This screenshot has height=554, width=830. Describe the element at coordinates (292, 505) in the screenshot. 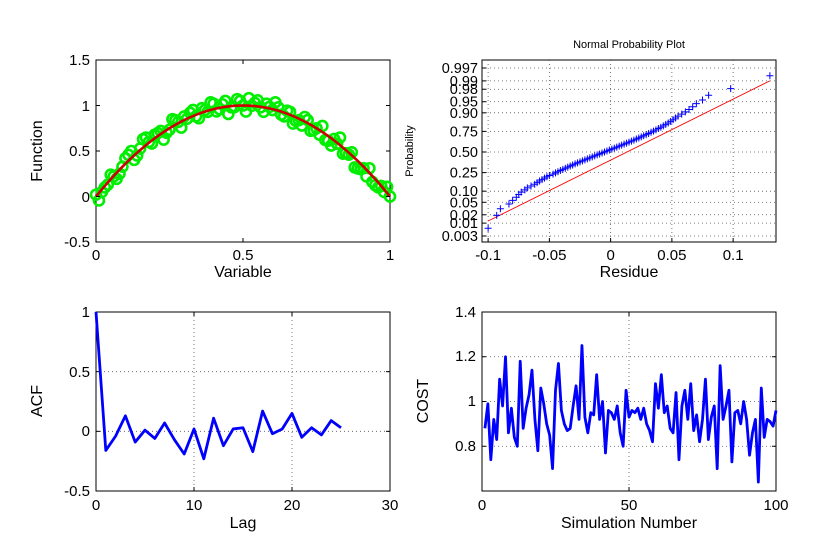

I see `xtick-label: 20` at that location.